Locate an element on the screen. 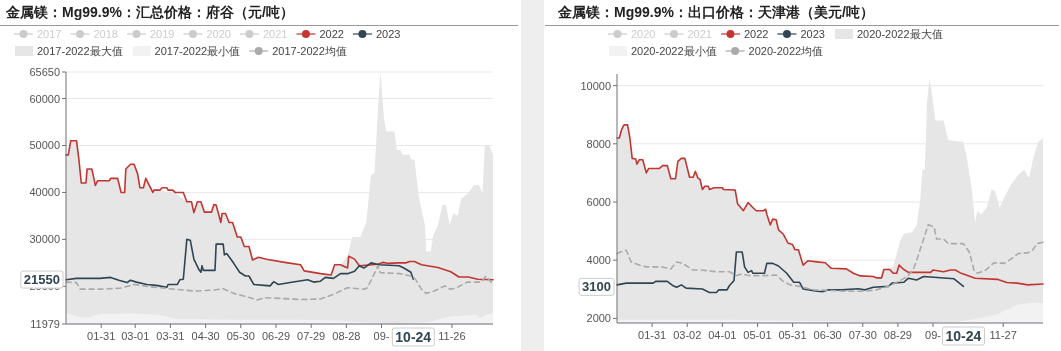  x-tick-label: 08-28 is located at coordinates (346, 336).